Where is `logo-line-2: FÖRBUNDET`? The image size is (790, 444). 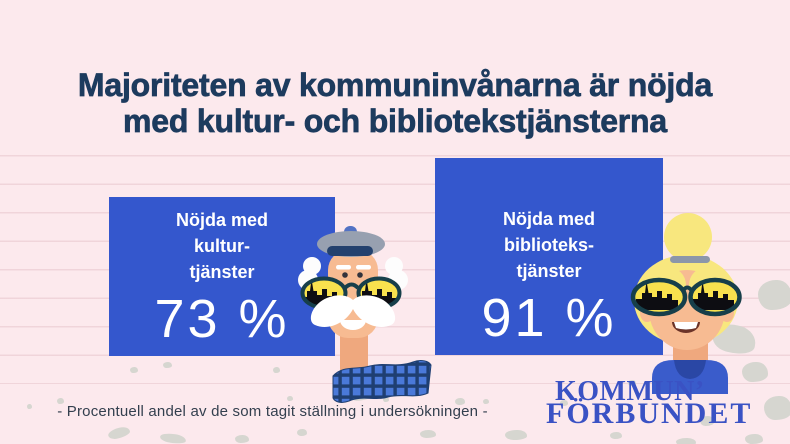 logo-line-2: FÖRBUNDET is located at coordinates (649, 413).